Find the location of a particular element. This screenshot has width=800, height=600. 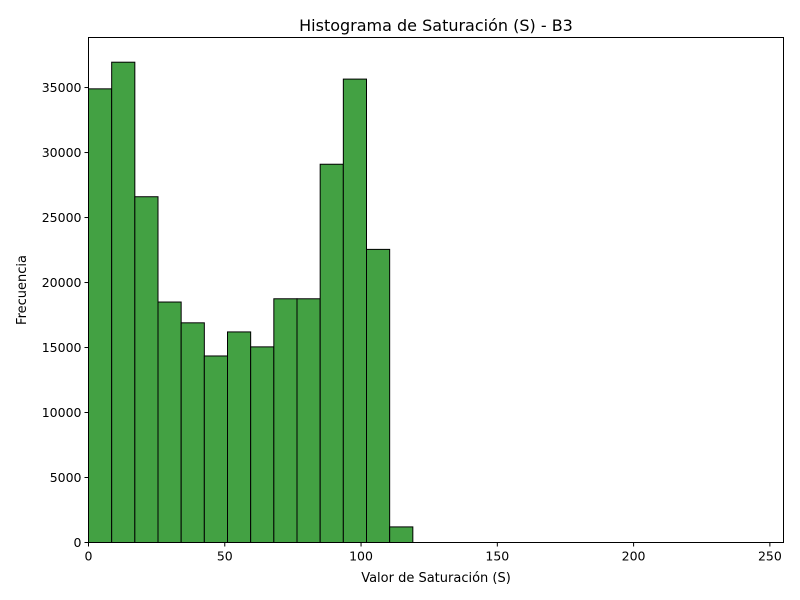

x-tick-label: 0 is located at coordinates (89, 556).